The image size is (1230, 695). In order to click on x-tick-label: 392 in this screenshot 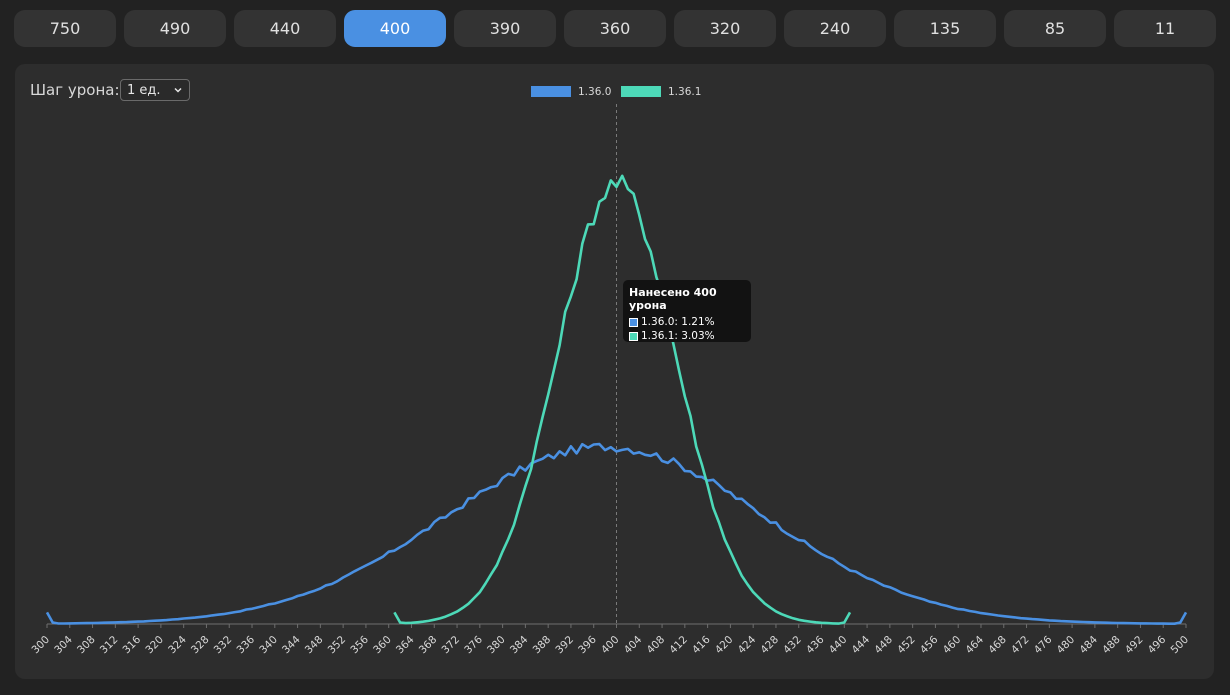, I will do `click(564, 645)`.